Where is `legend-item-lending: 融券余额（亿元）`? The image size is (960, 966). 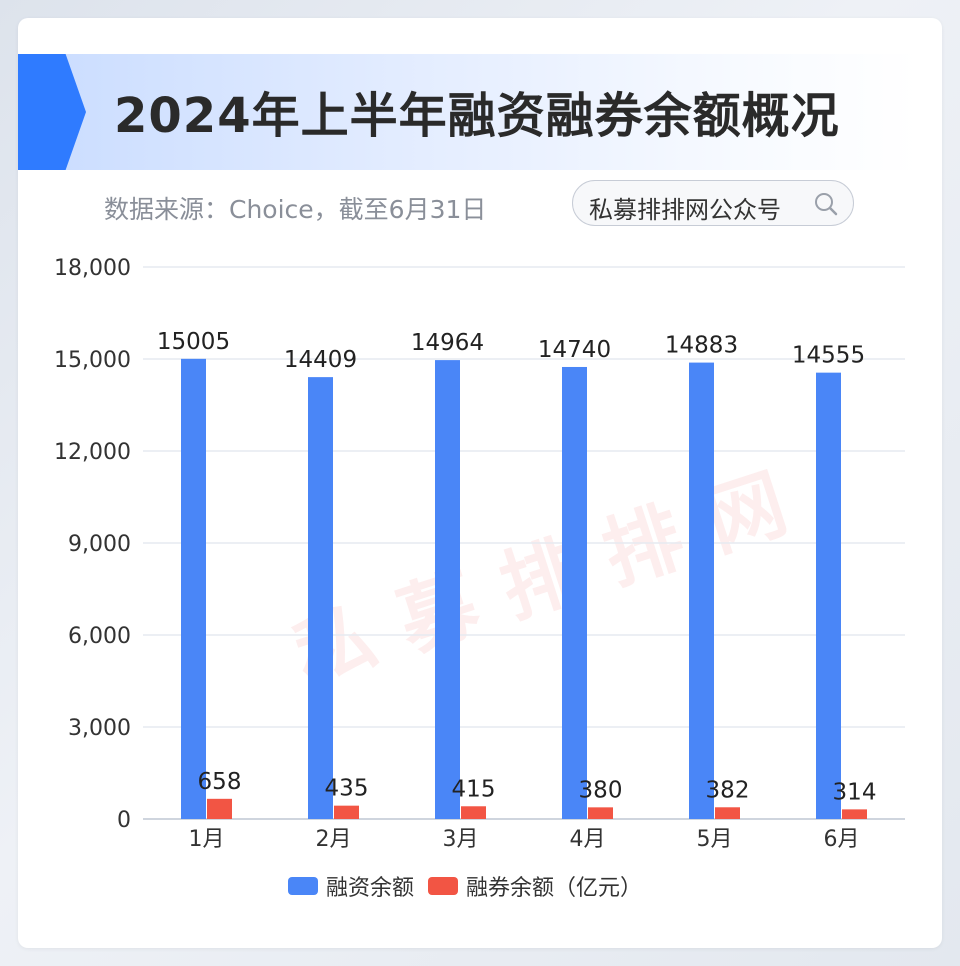
legend-item-lending: 融券余额（亿元） is located at coordinates (535, 886).